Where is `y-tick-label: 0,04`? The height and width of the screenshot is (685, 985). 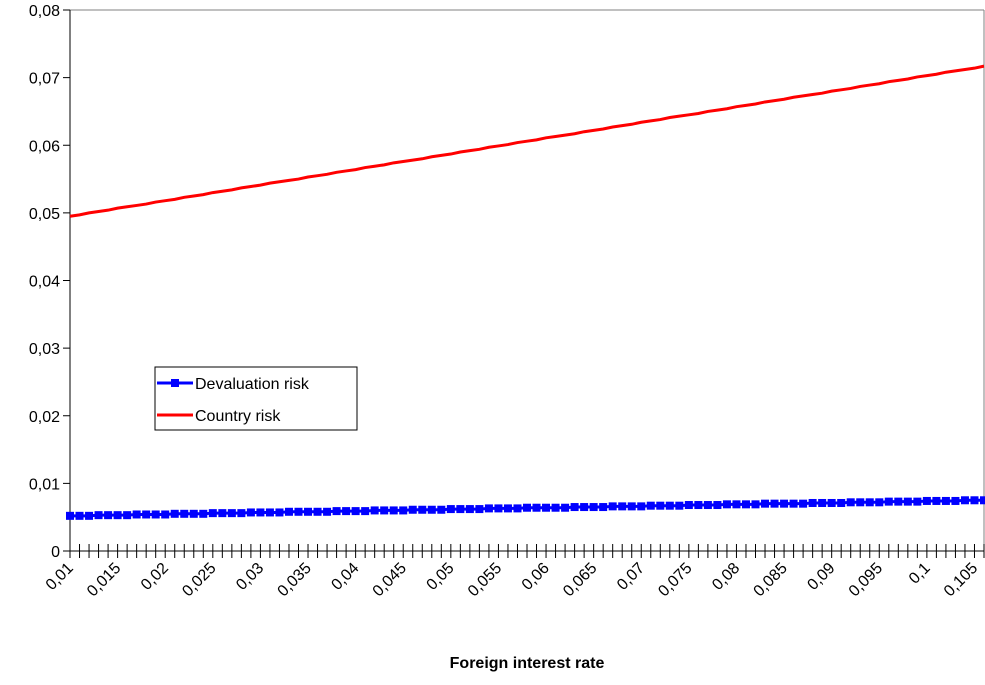 y-tick-label: 0,04 is located at coordinates (44, 282).